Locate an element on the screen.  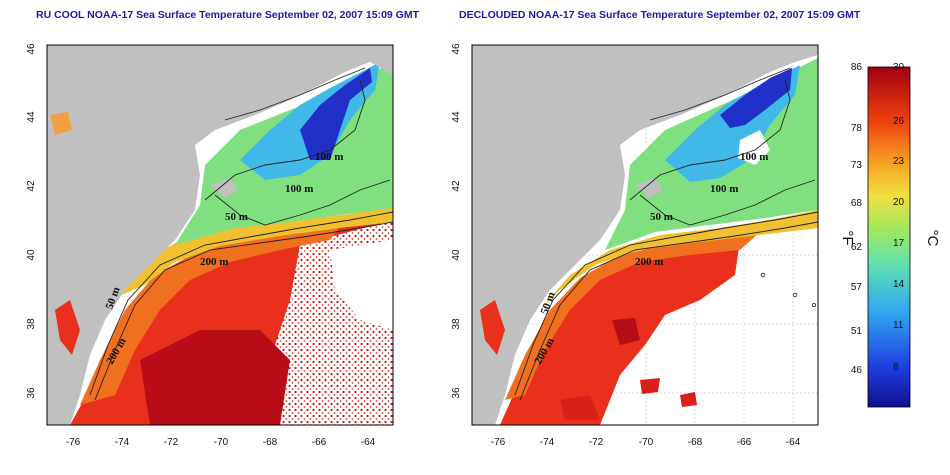
celsius-tick: 11 is located at coordinates (898, 325).